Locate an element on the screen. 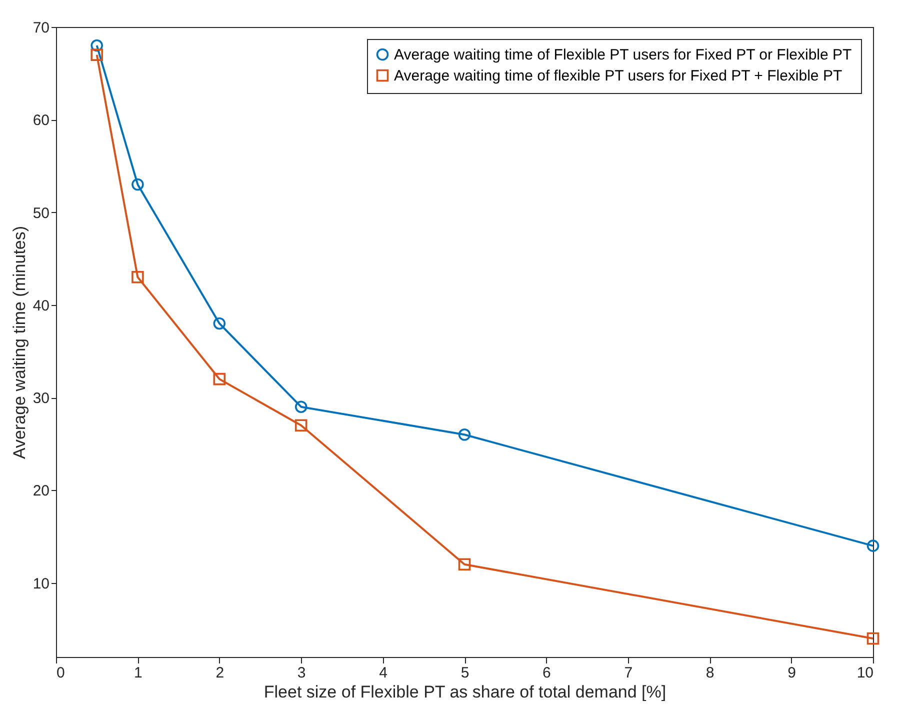 This screenshot has width=897, height=710. y-tick-label: 40 is located at coordinates (41, 305).